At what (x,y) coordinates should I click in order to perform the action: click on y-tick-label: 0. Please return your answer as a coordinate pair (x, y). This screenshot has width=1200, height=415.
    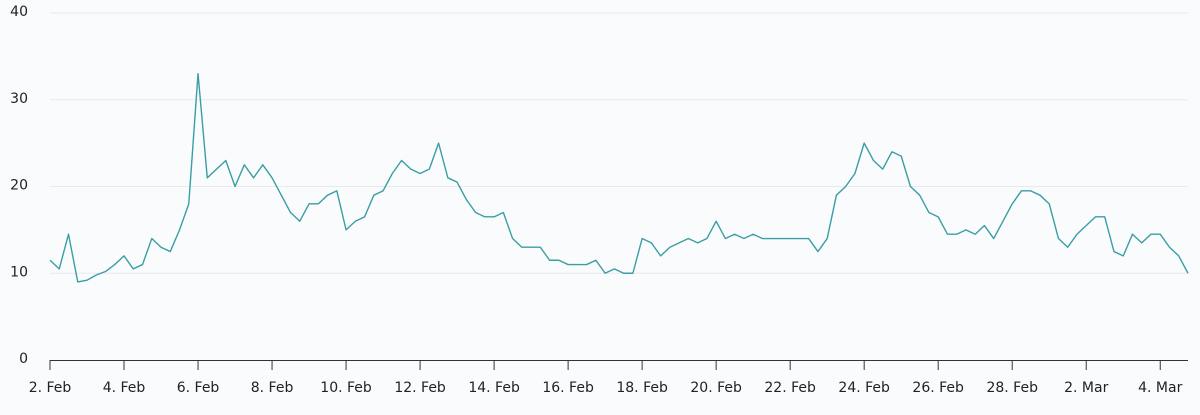
    Looking at the image, I should click on (23, 359).